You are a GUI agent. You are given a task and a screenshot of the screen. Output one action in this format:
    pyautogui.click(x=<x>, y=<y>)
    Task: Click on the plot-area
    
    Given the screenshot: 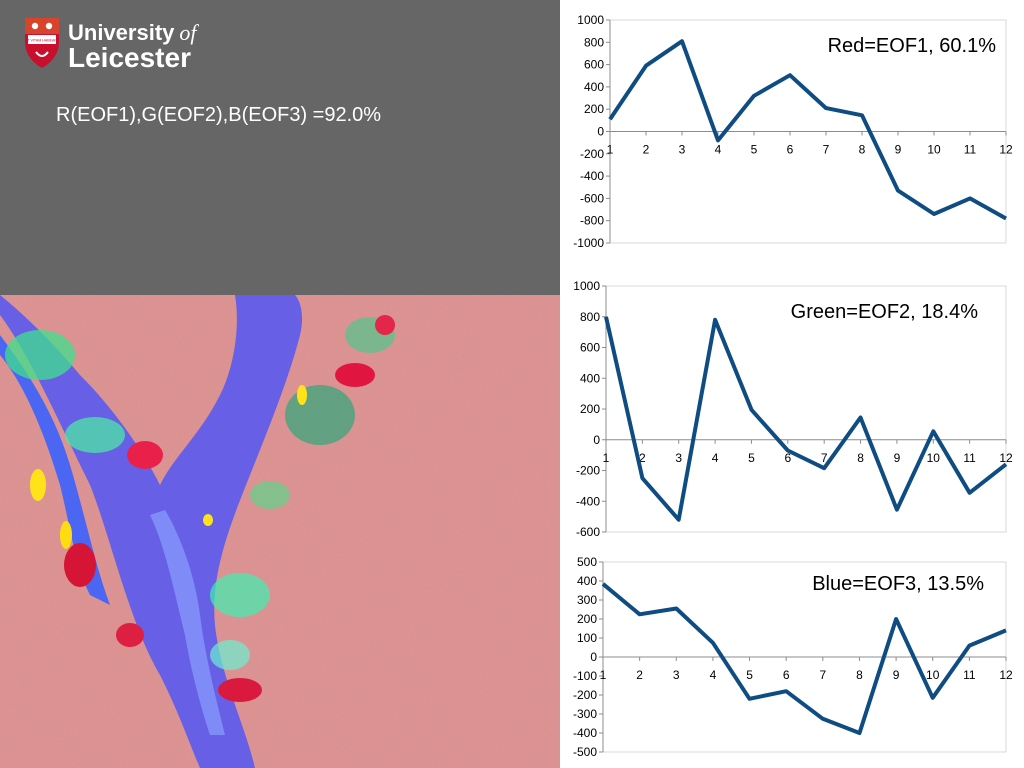 What is the action you would take?
    pyautogui.click(x=806, y=409)
    